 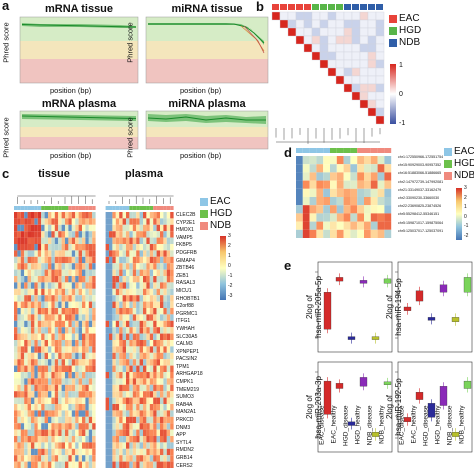 I want to click on legend-swatch-eac, so click(x=448, y=152).